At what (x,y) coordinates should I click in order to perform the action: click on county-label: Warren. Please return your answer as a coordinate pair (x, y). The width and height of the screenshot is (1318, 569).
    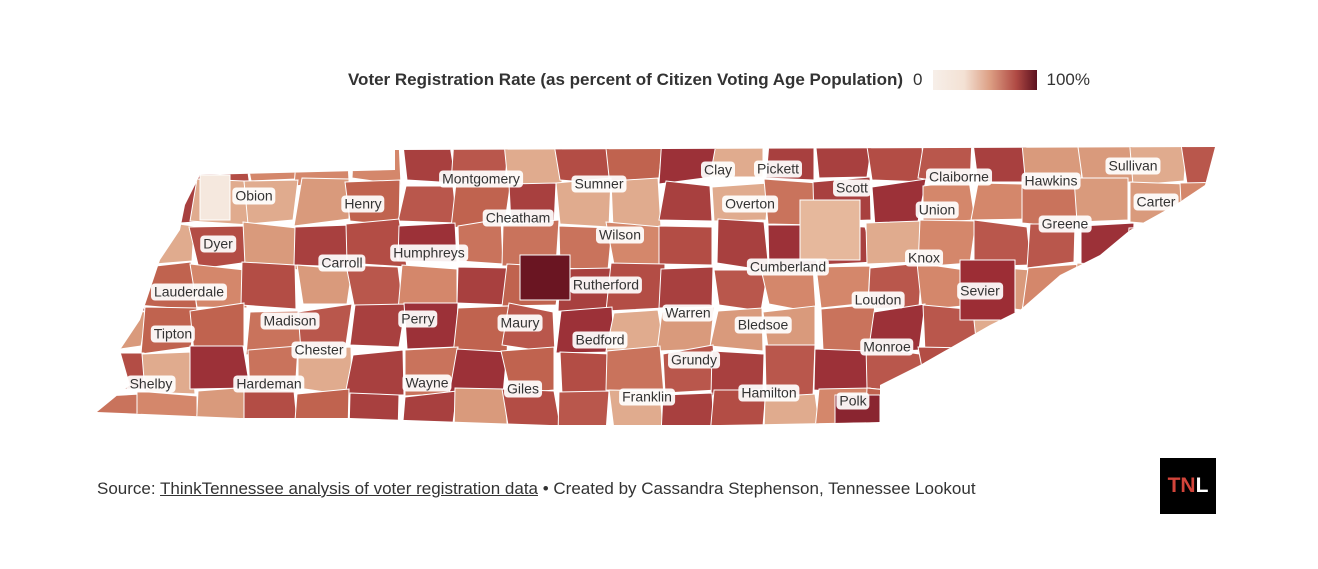
    Looking at the image, I should click on (688, 313).